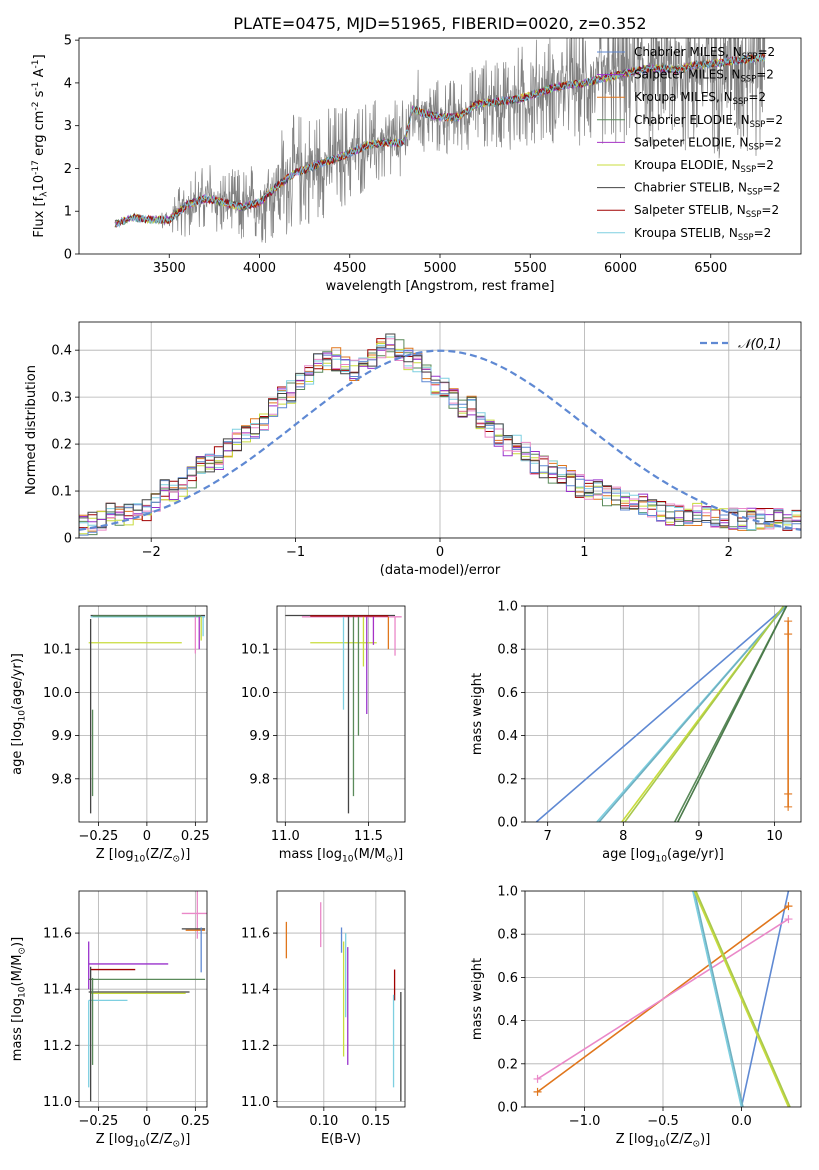  I want to click on legend-entry: Kroupa MILES, NSSP​=2, so click(700, 98).